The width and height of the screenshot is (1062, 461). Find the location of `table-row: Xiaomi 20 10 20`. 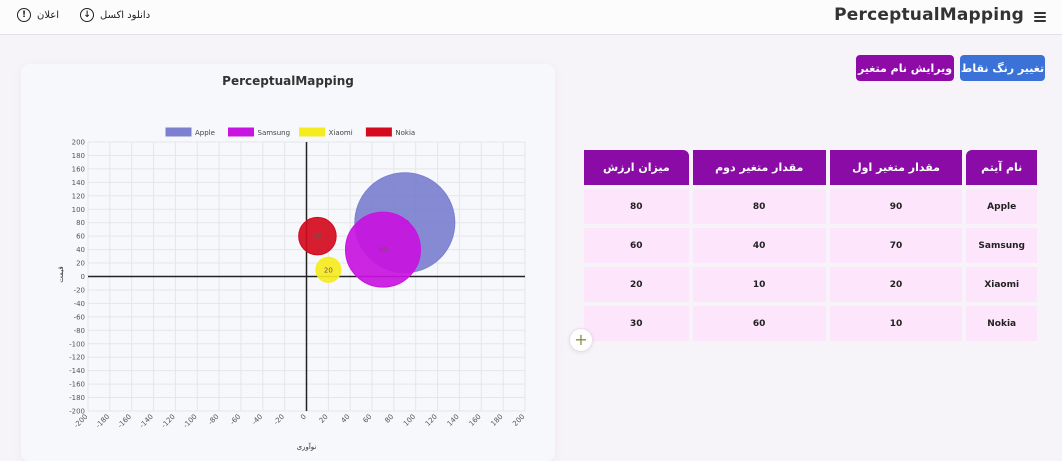

table-row: Xiaomi 20 10 20 is located at coordinates (810, 284).